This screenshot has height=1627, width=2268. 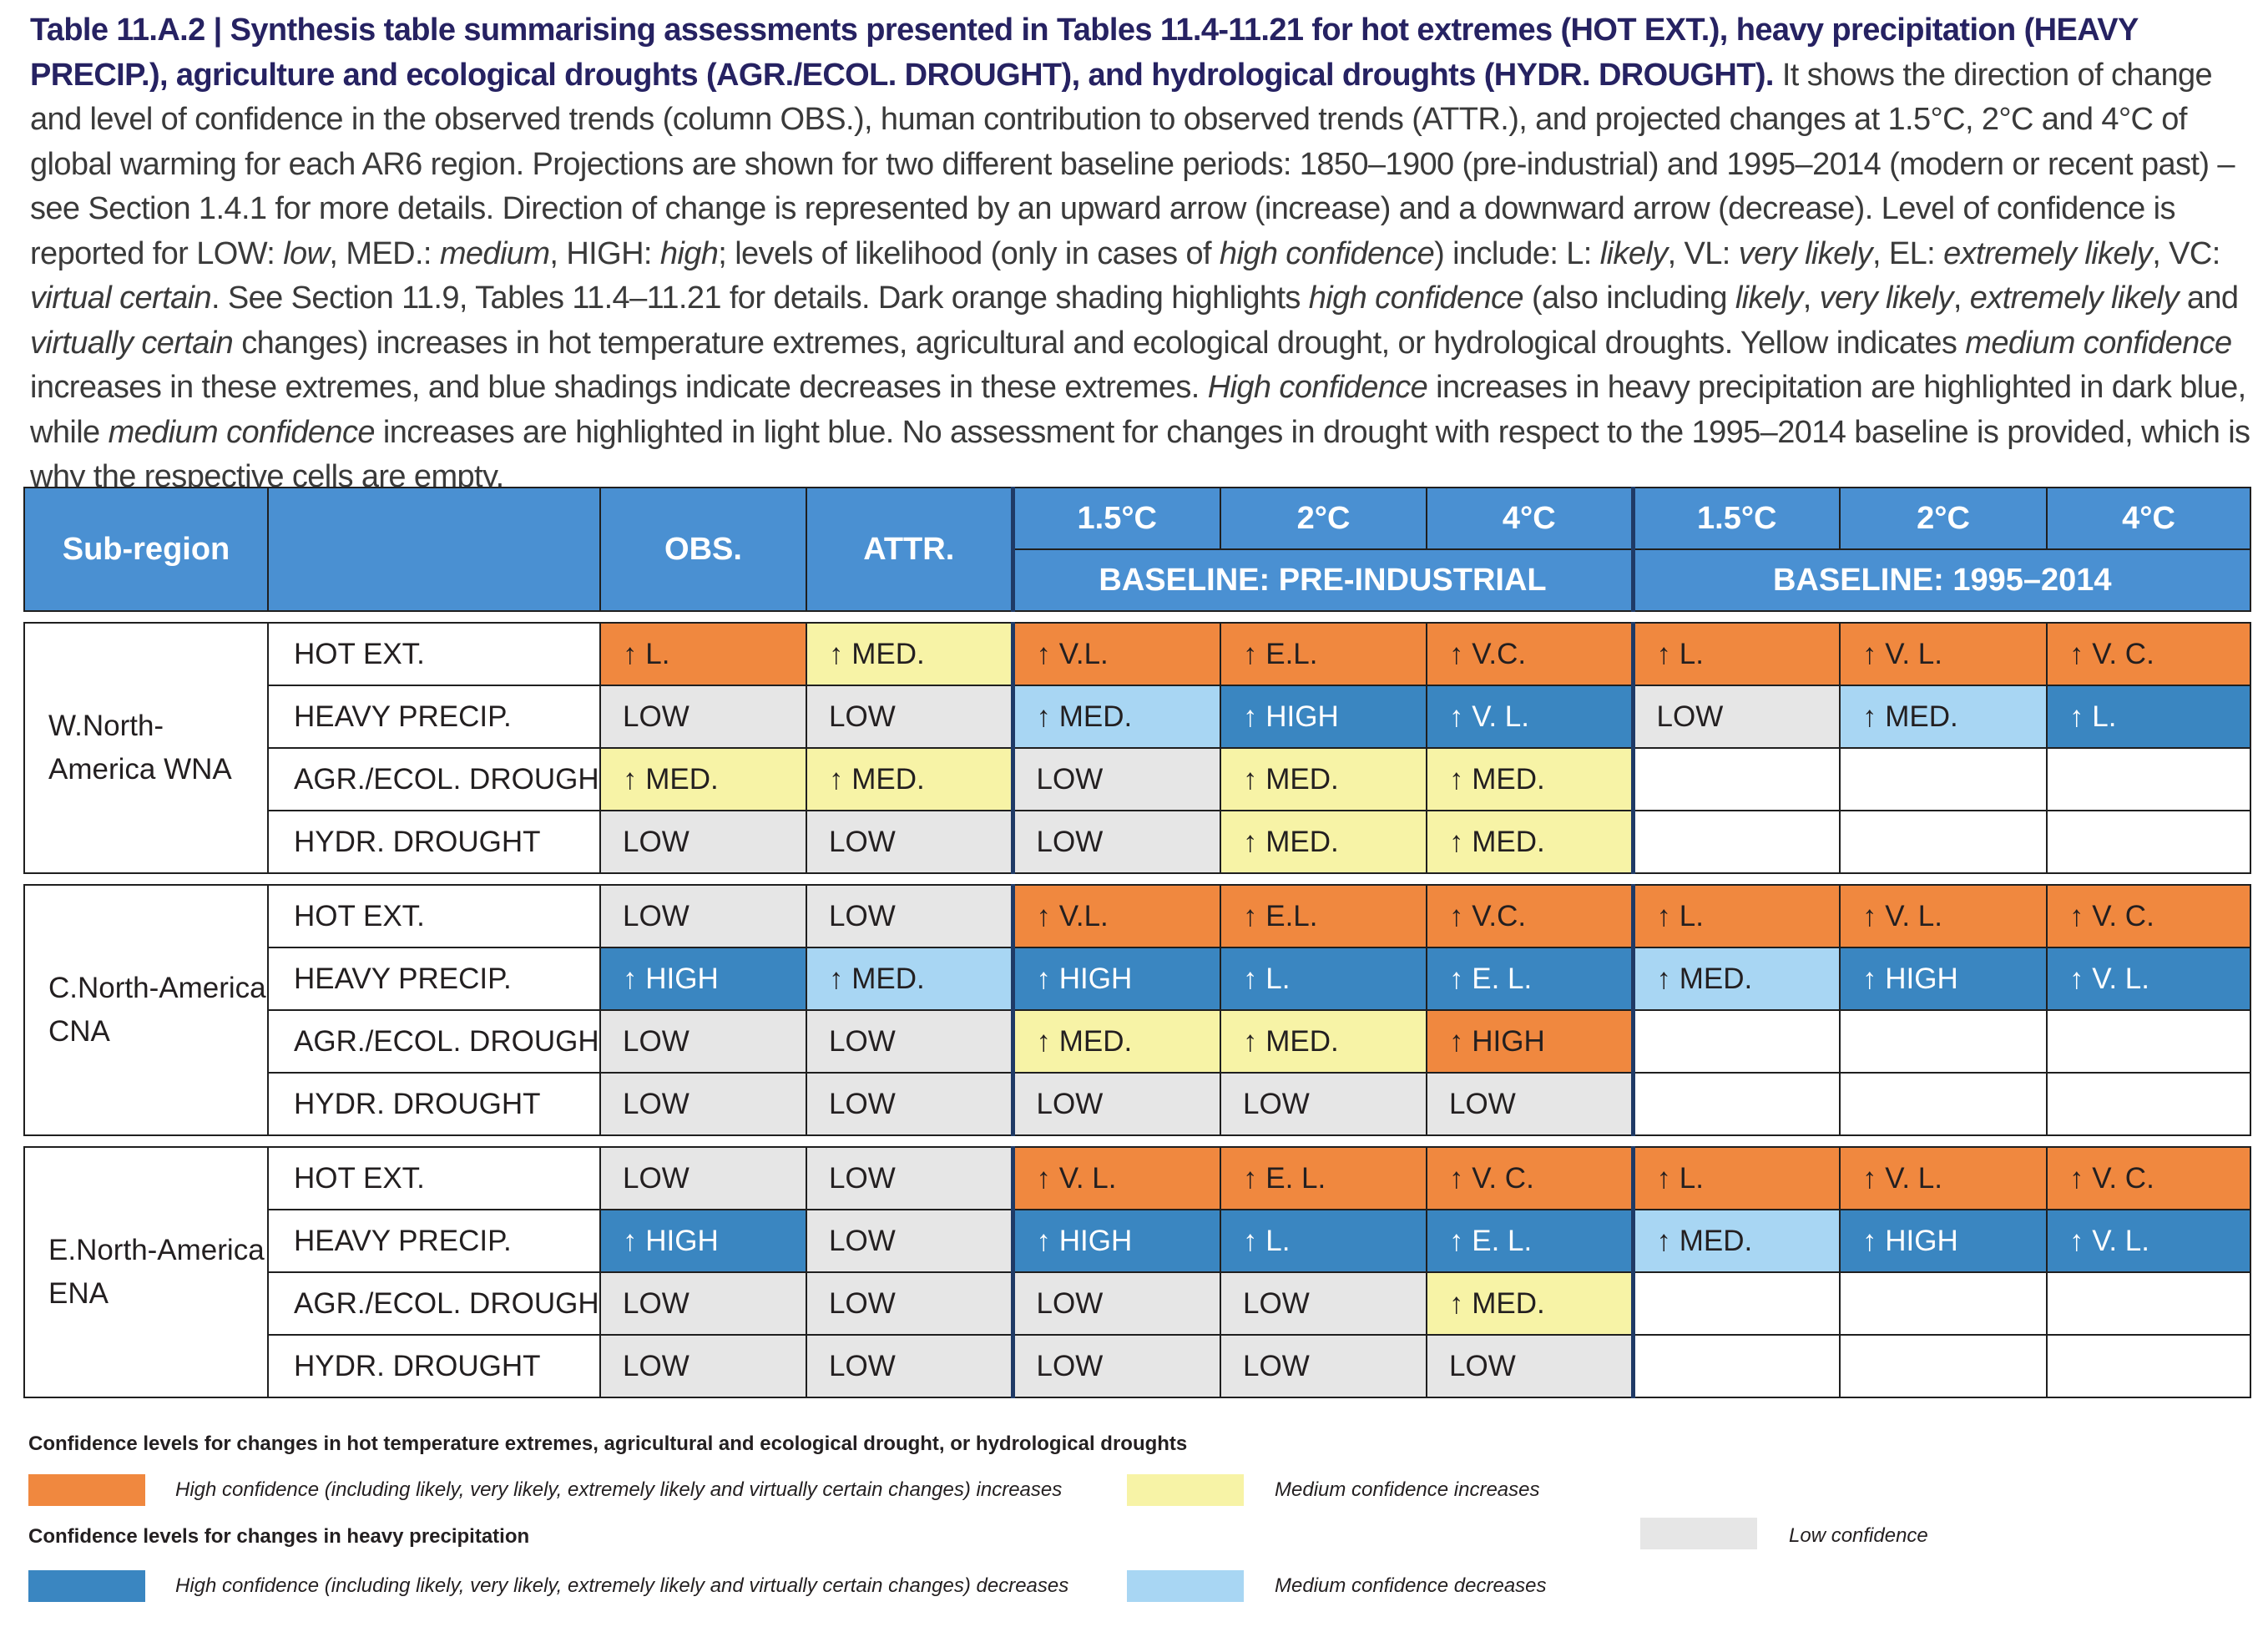 What do you see at coordinates (1186, 1586) in the screenshot?
I see `legend-swatch-light-blue` at bounding box center [1186, 1586].